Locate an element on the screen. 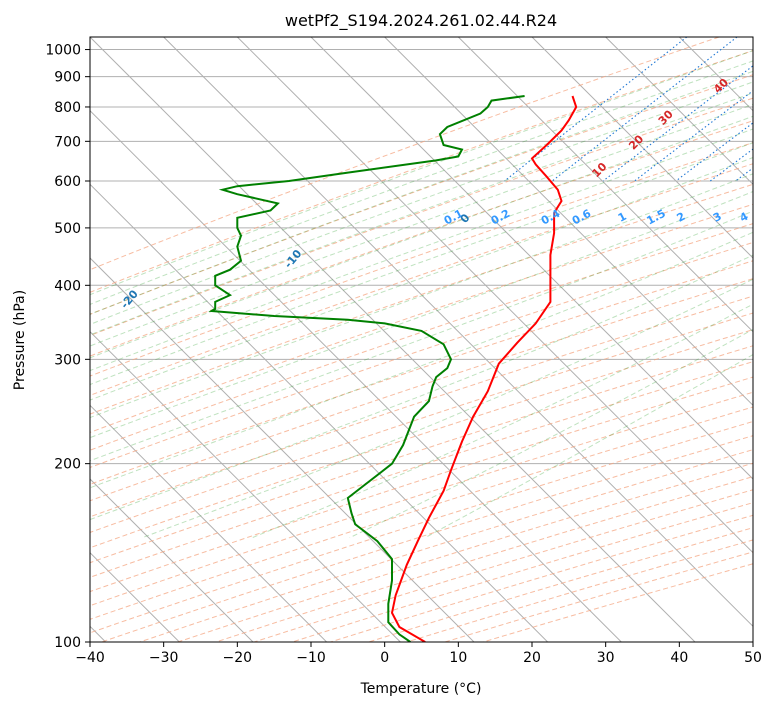 The image size is (775, 708). x-tick-label: −40 is located at coordinates (90, 658).